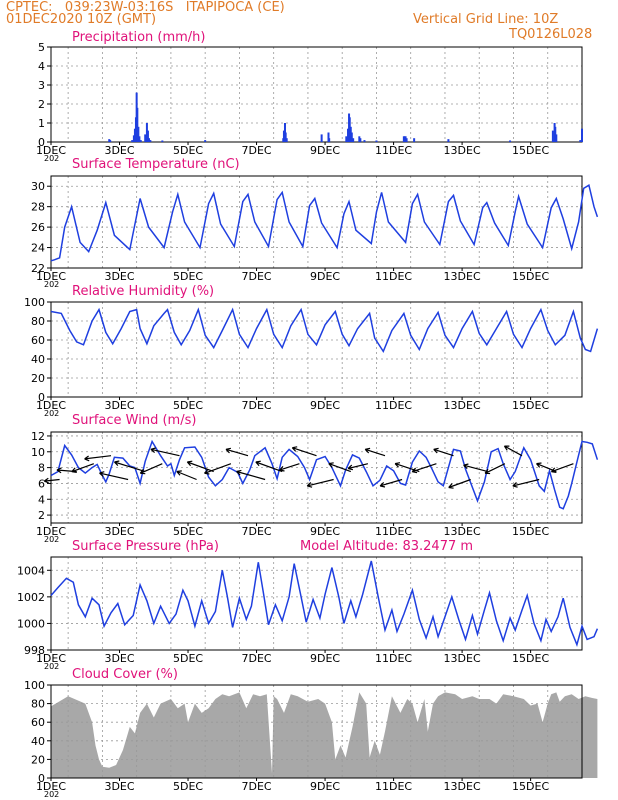  Describe the element at coordinates (530, 276) in the screenshot. I see `temperature-xtick-label-7: 15DEC` at that location.